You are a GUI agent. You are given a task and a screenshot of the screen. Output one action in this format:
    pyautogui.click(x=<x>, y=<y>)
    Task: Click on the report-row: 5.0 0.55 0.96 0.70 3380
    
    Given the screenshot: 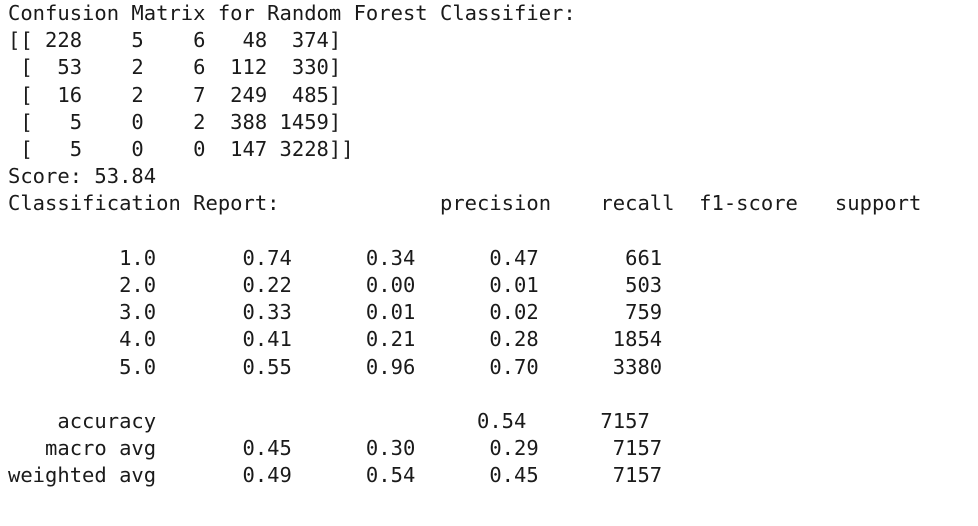 What is the action you would take?
    pyautogui.click(x=335, y=366)
    